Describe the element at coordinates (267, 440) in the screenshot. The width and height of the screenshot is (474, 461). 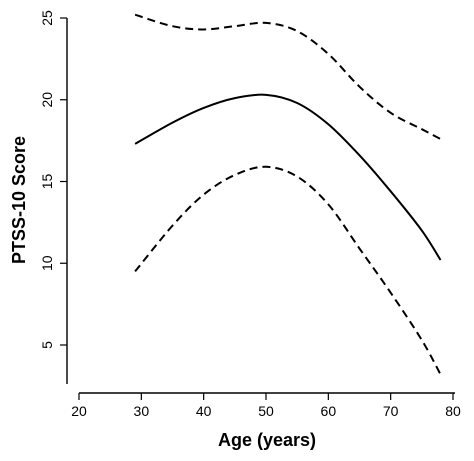
I see `x-axis-label: Age (years)` at that location.